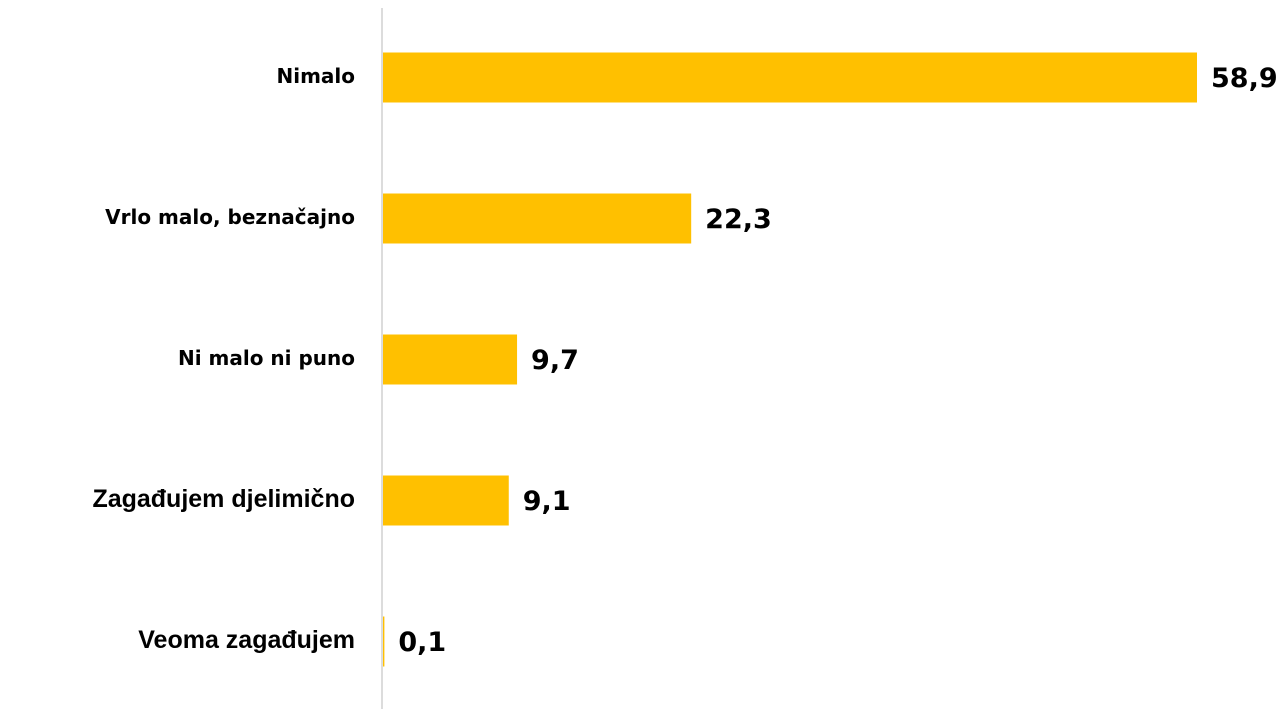 This screenshot has width=1283, height=709. Describe the element at coordinates (555, 360) in the screenshot. I see `value-label: 9,7` at that location.